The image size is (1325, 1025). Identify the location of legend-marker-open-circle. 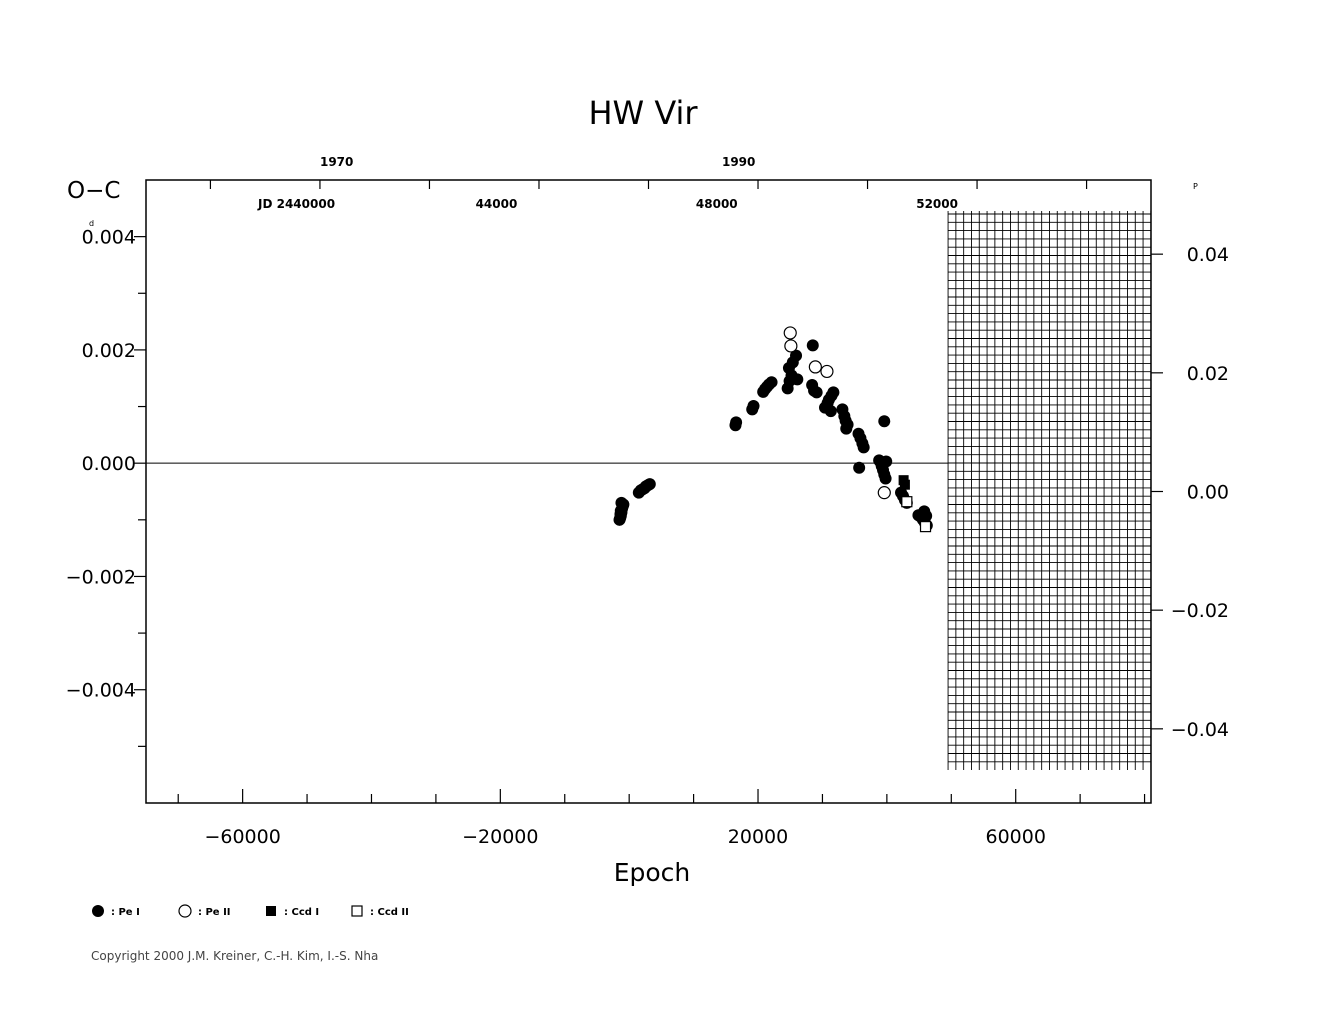
(185, 911).